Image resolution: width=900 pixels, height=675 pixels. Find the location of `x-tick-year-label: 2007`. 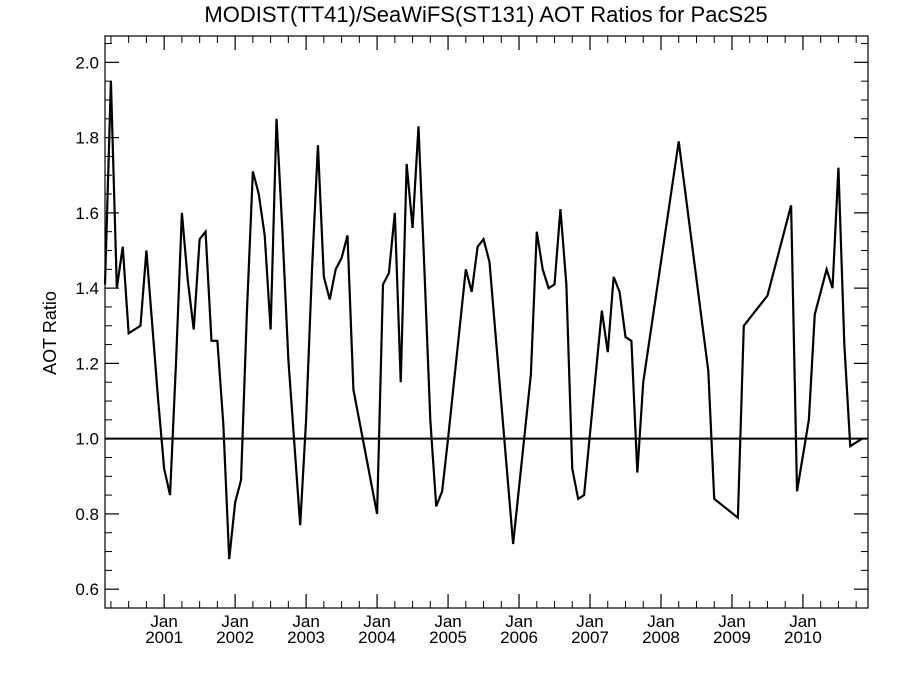

x-tick-year-label: 2007 is located at coordinates (590, 637).